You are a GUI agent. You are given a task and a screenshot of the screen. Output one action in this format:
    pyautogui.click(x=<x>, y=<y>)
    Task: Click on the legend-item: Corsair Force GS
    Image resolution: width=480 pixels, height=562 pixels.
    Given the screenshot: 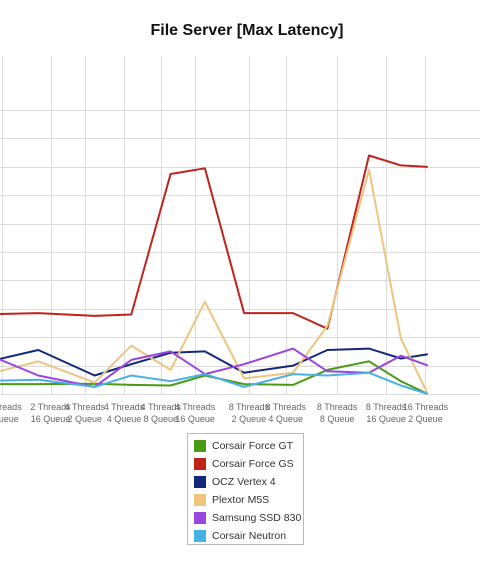 What is the action you would take?
    pyautogui.click(x=245, y=464)
    